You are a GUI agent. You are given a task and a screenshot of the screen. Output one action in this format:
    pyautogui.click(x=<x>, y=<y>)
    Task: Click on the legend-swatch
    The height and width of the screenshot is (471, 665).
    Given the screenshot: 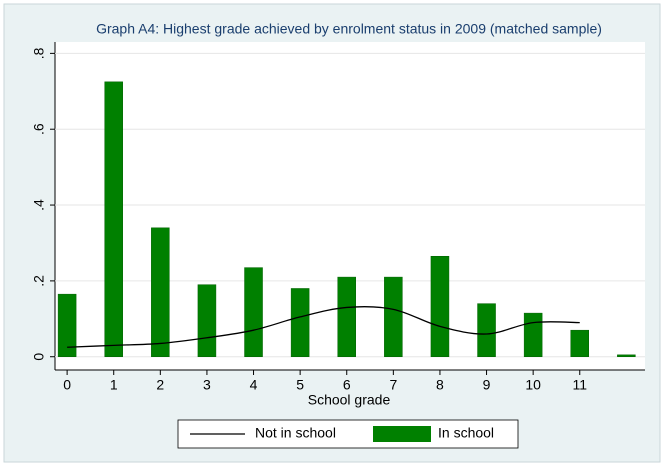 What is the action you would take?
    pyautogui.click(x=402, y=434)
    